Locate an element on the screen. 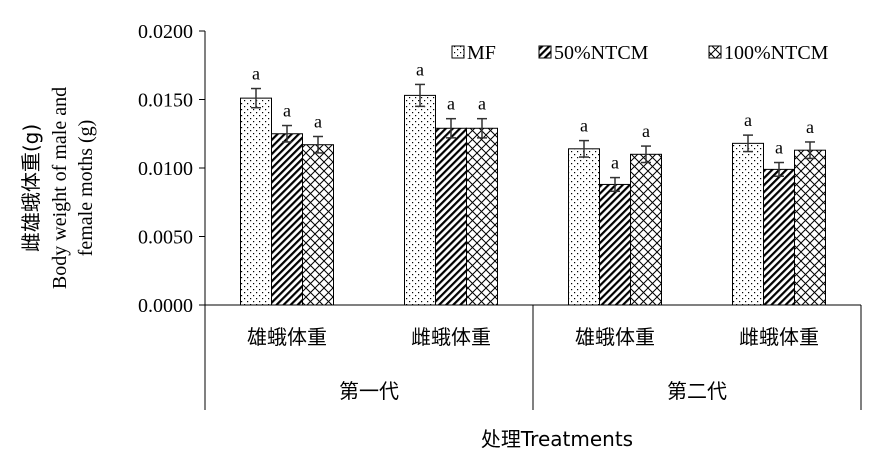 This screenshot has width=886, height=463. y-tick-label: 0.0000 is located at coordinates (165, 306).